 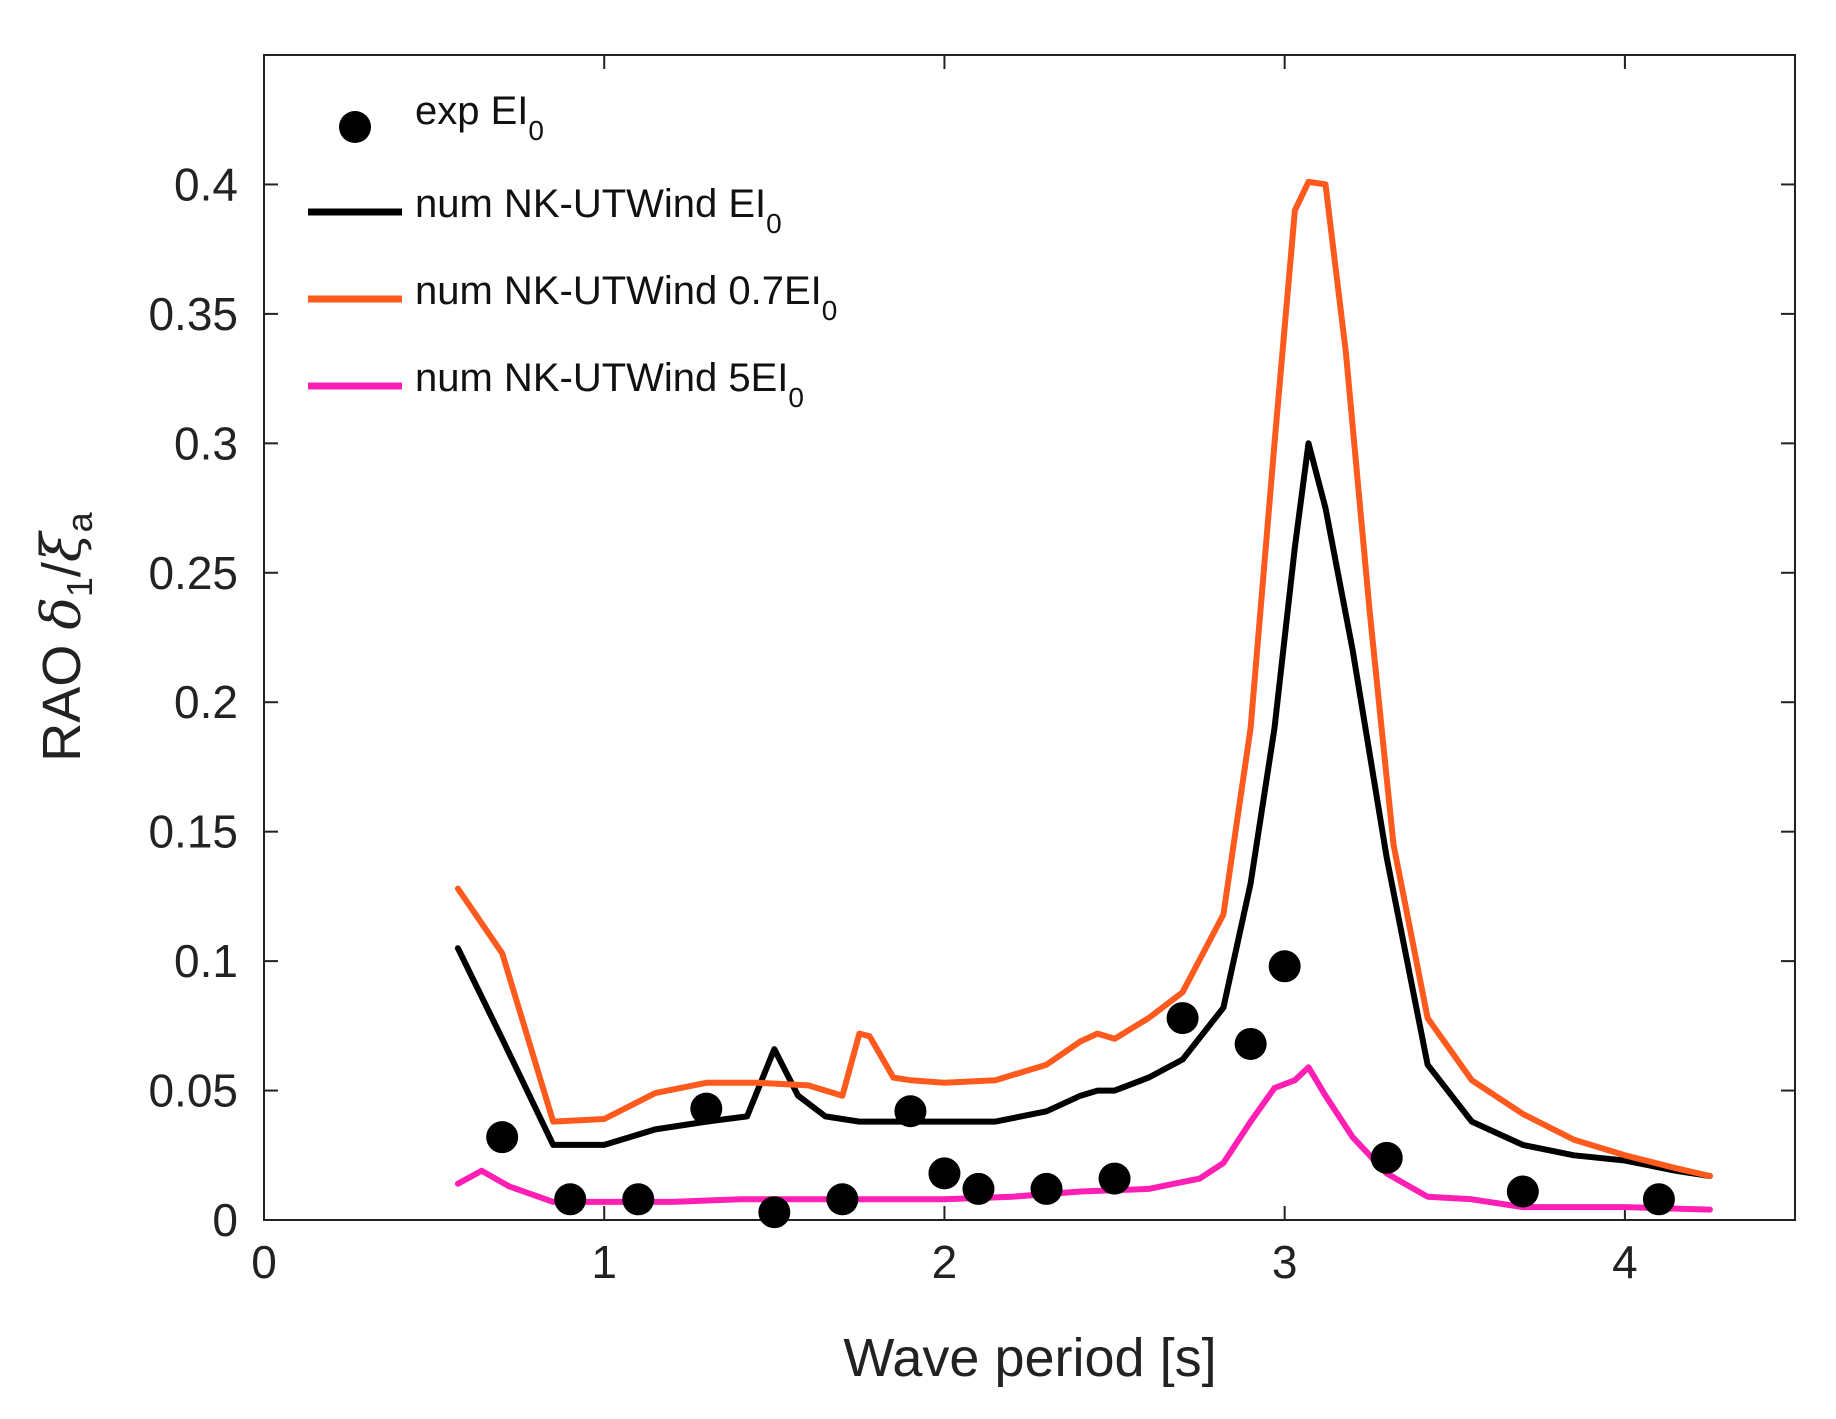 What do you see at coordinates (626, 297) in the screenshot?
I see `legend-label-0.7ei0: num NK-UTWind 0.7EI0` at bounding box center [626, 297].